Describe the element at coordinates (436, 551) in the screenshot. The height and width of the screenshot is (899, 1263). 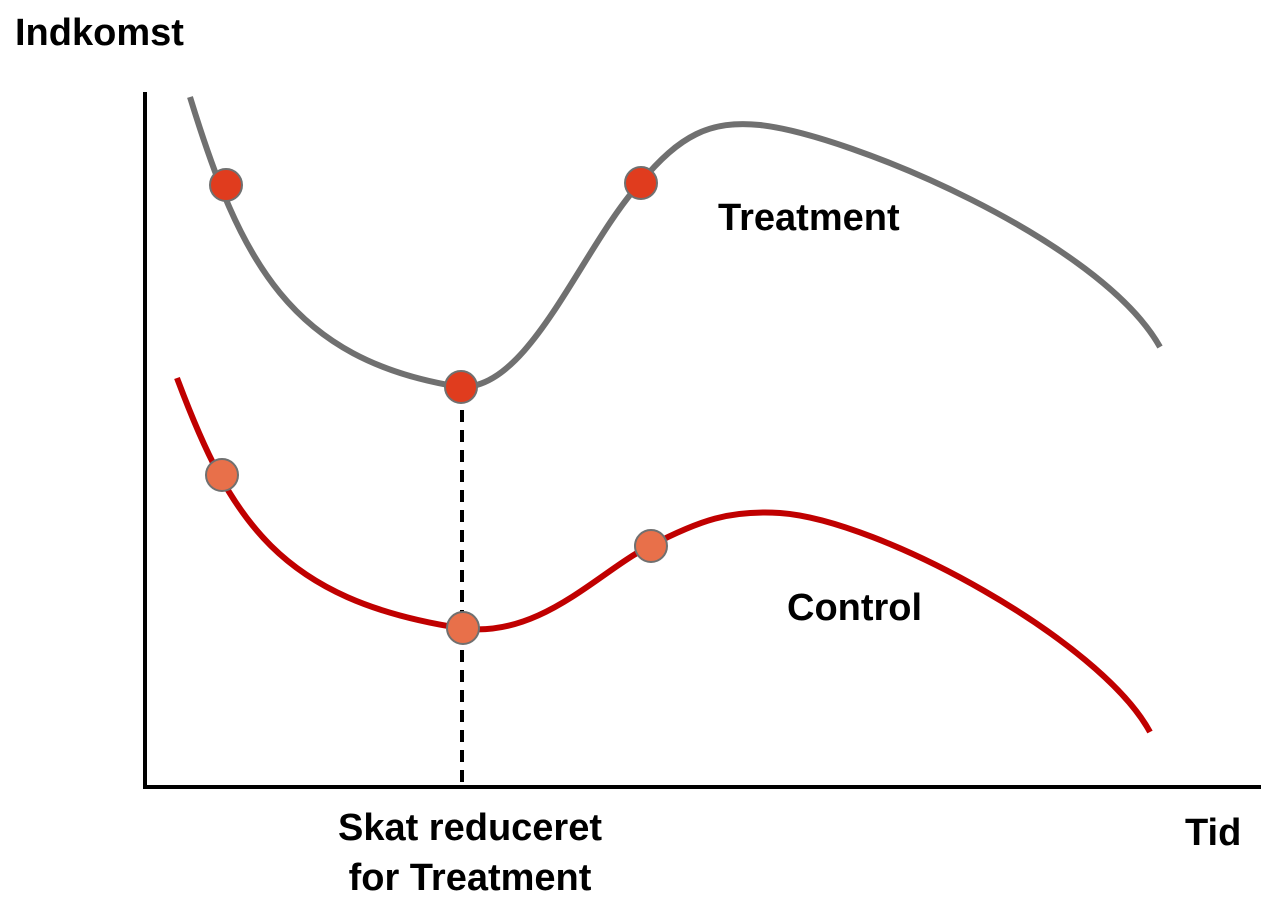
I see `control-points` at that location.